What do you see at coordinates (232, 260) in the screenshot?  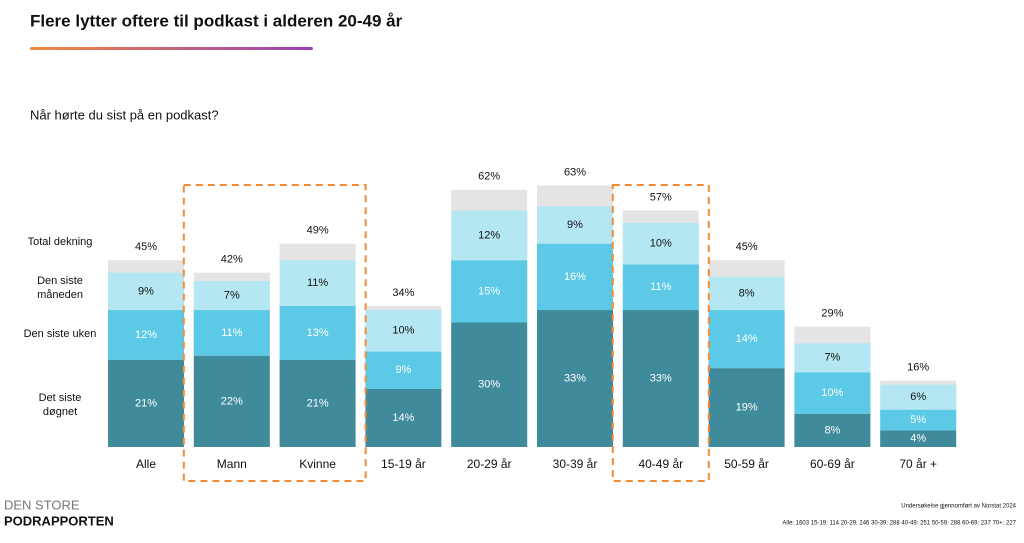 I see `total-label: 42%` at bounding box center [232, 260].